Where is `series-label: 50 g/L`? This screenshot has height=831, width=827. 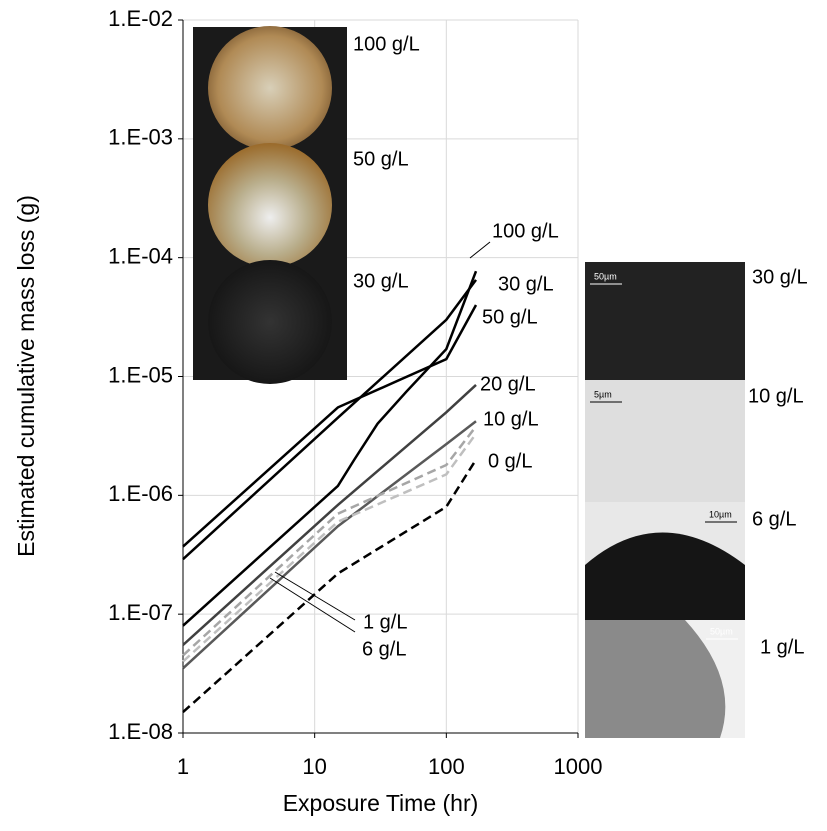 series-label: 50 g/L is located at coordinates (510, 317).